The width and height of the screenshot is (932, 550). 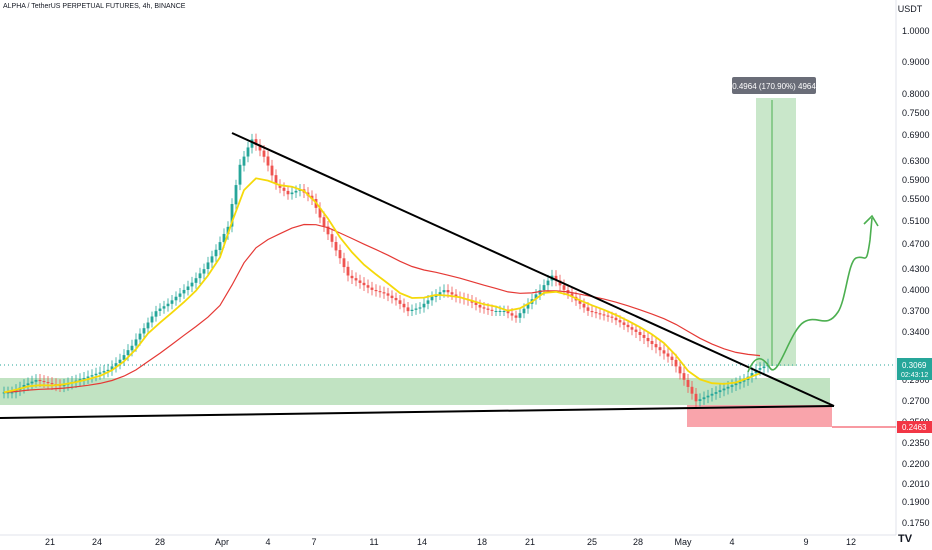 I want to click on y-tick-label: 0.2700, so click(x=916, y=401).